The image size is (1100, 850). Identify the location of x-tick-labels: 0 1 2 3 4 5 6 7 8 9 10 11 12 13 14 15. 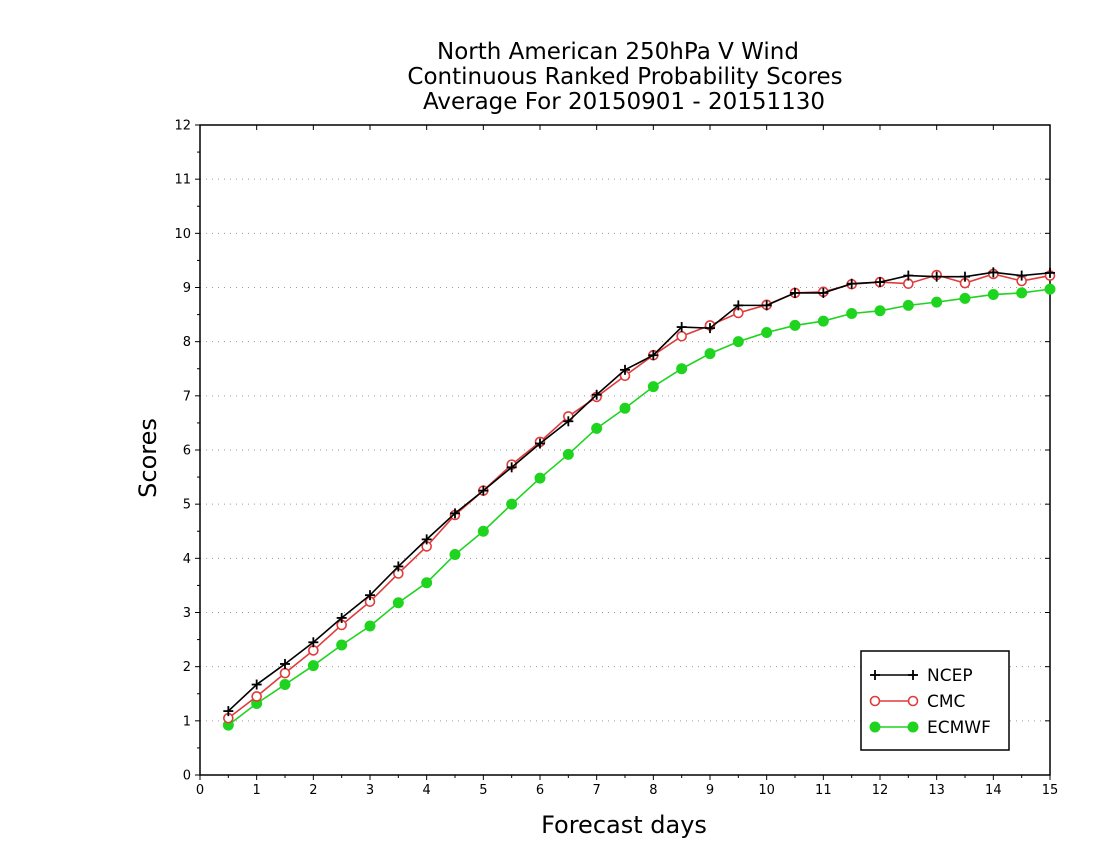
(627, 790).